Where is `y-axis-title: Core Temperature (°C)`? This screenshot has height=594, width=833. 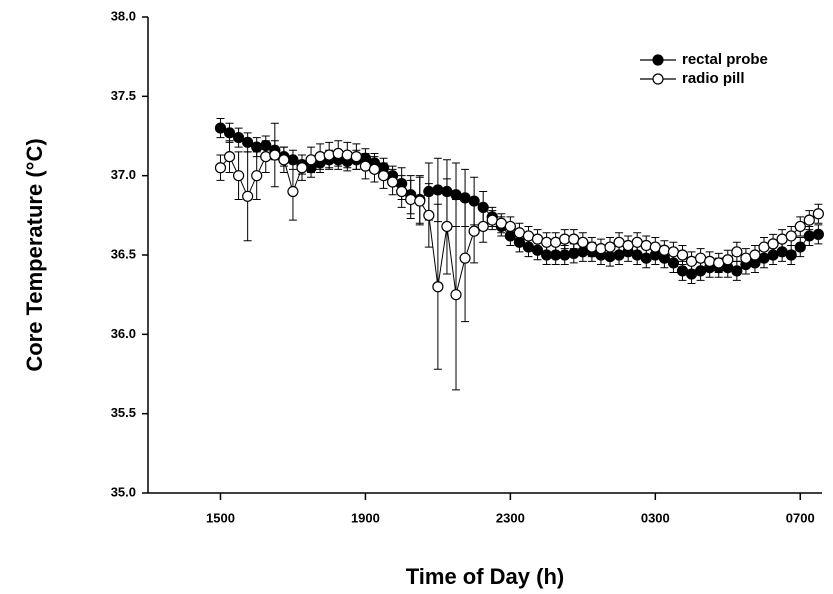
y-axis-title: Core Temperature (°C) is located at coordinates (34, 254).